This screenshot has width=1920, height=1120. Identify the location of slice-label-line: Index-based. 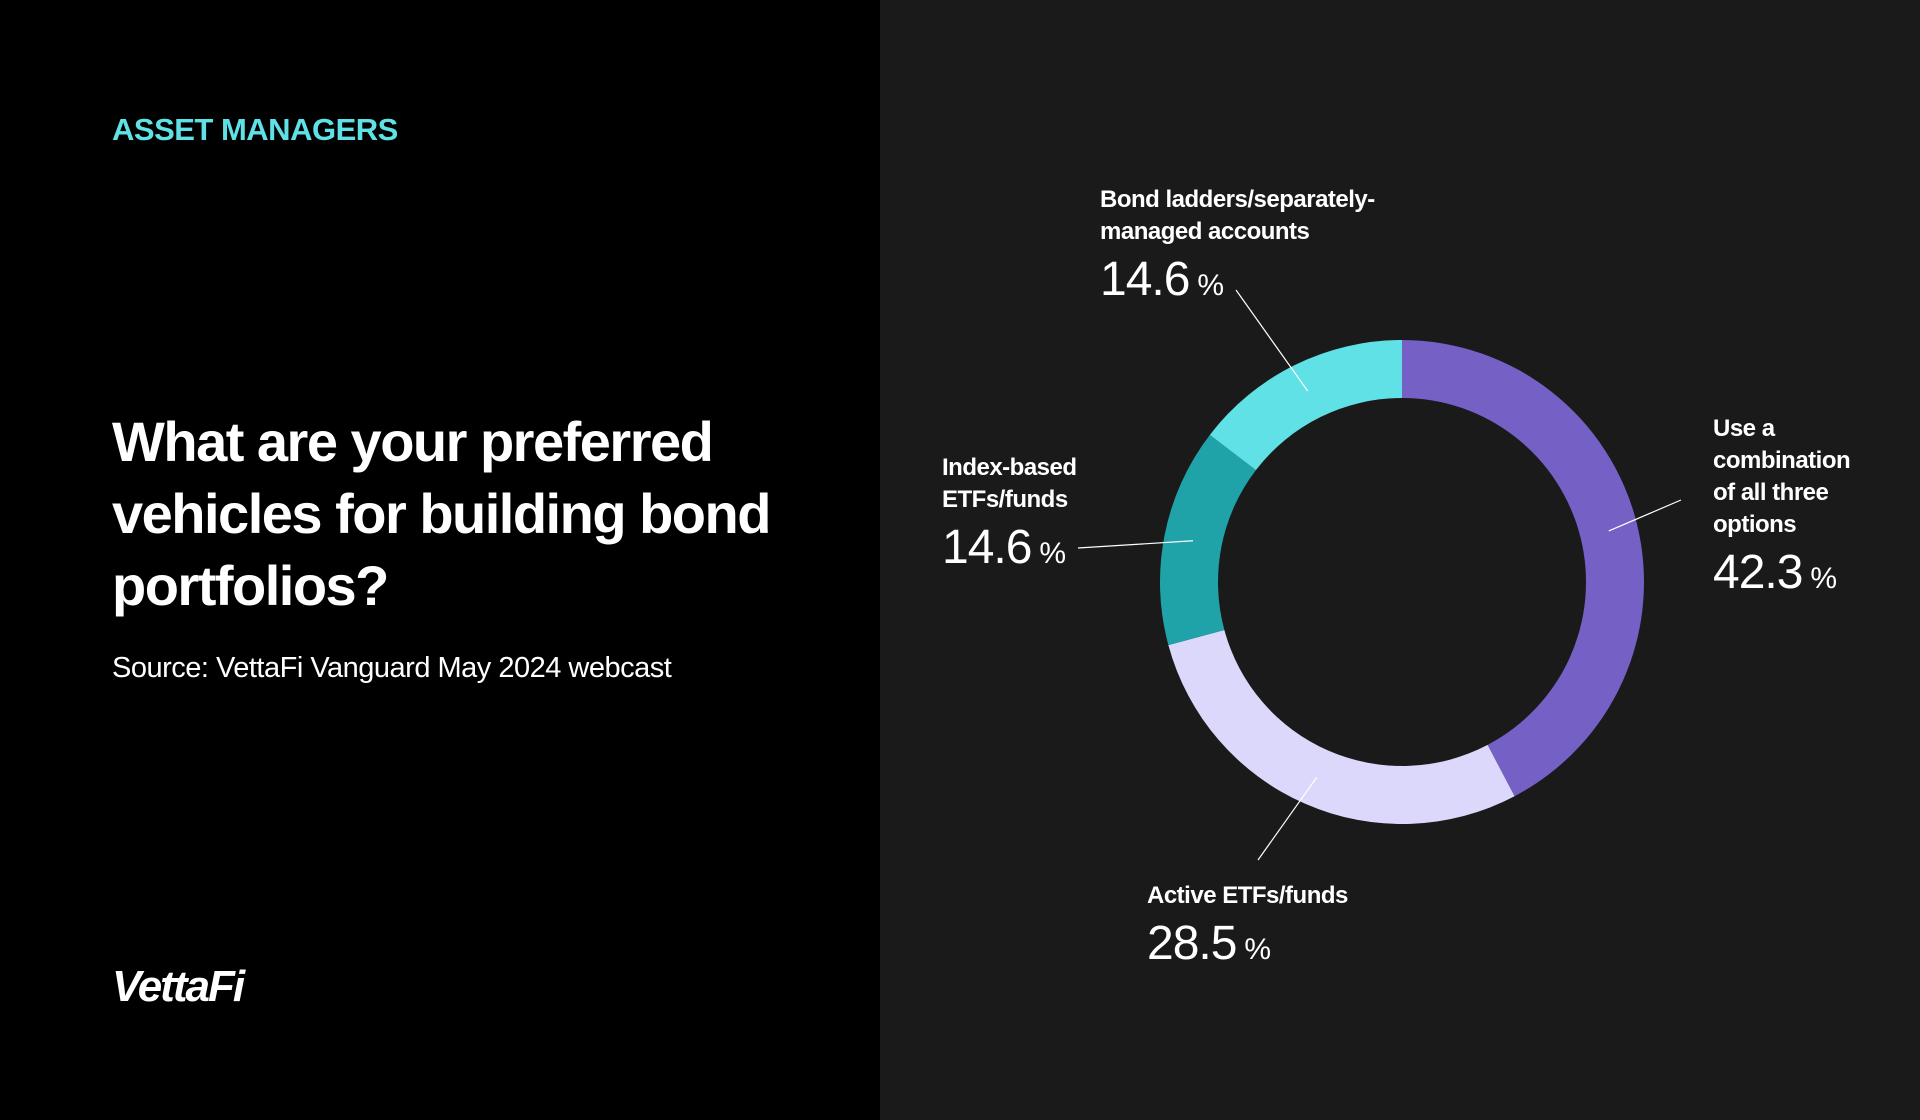
(1009, 467).